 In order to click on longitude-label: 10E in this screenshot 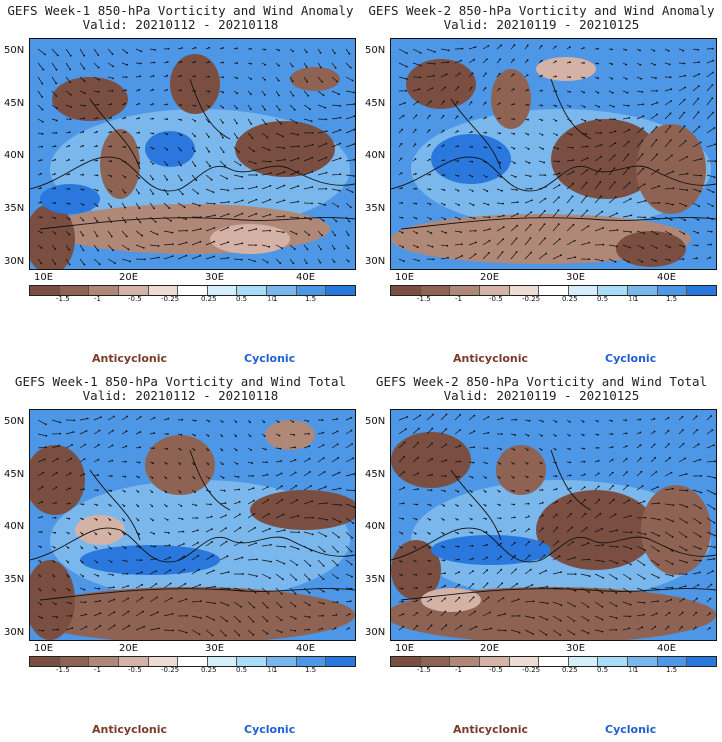, I will do `click(44, 277)`.